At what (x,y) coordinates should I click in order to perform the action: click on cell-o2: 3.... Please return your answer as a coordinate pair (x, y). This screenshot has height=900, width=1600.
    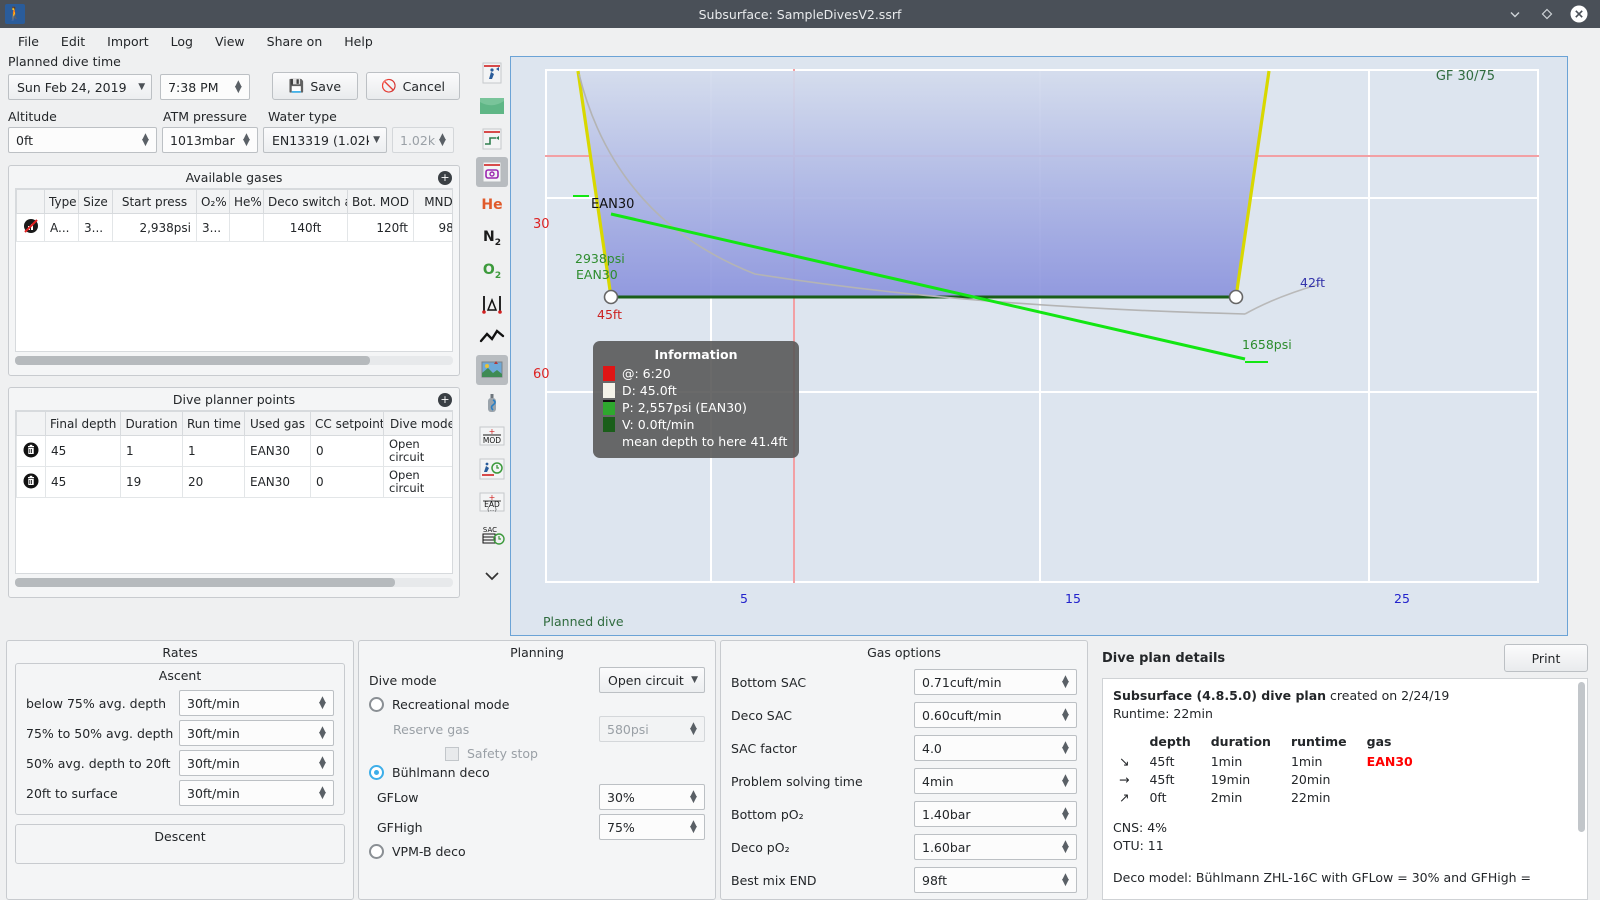
    Looking at the image, I should click on (213, 227).